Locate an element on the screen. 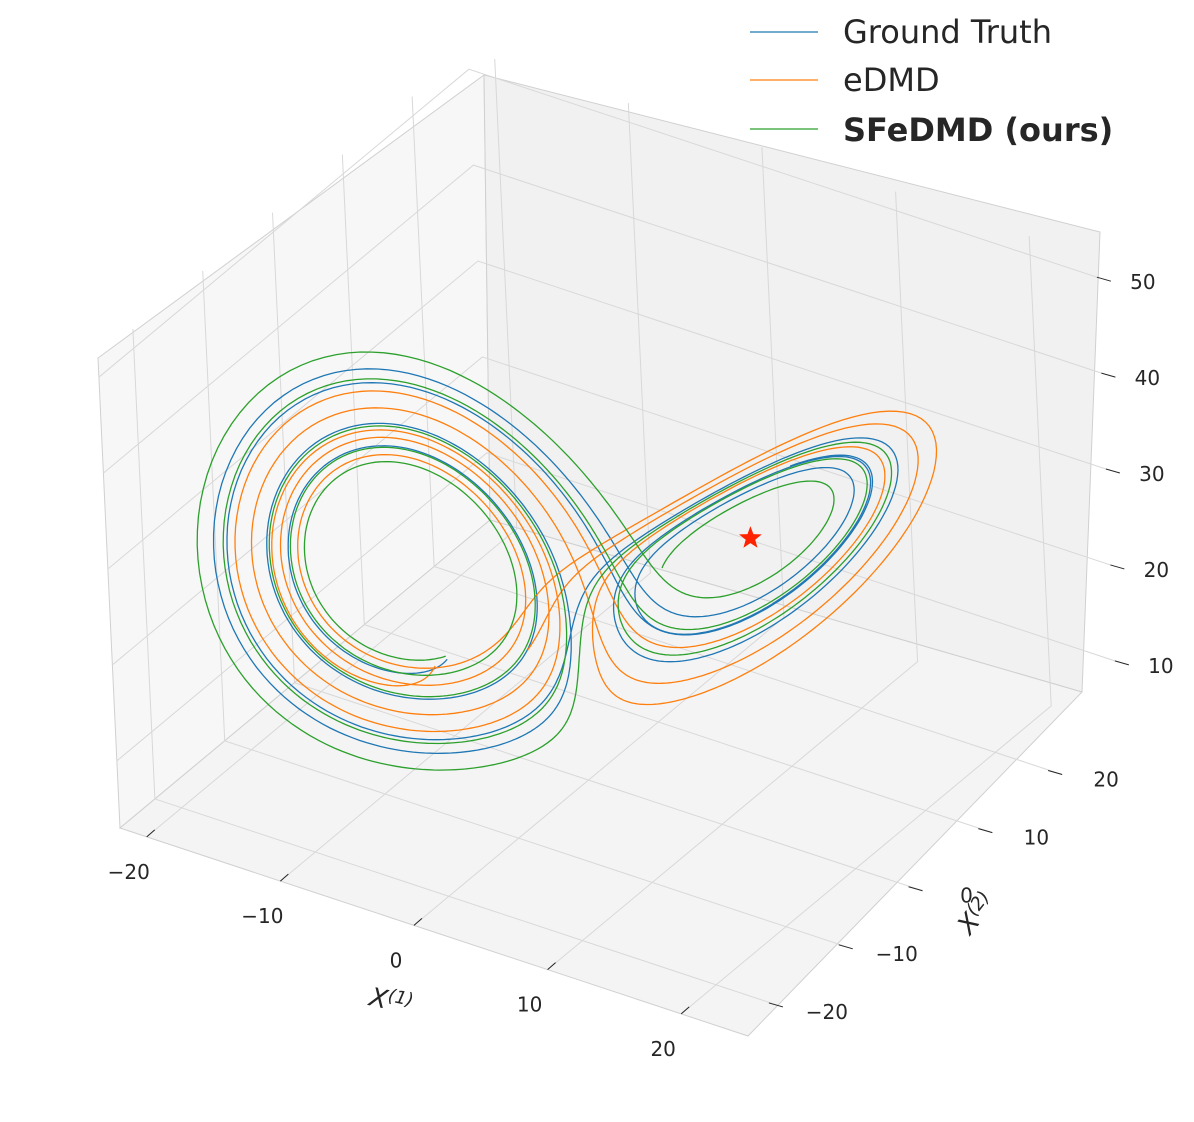 Image resolution: width=1194 pixels, height=1122 pixels. legend: Ground Truth eDMD SFeDMD (ours) is located at coordinates (931, 81).